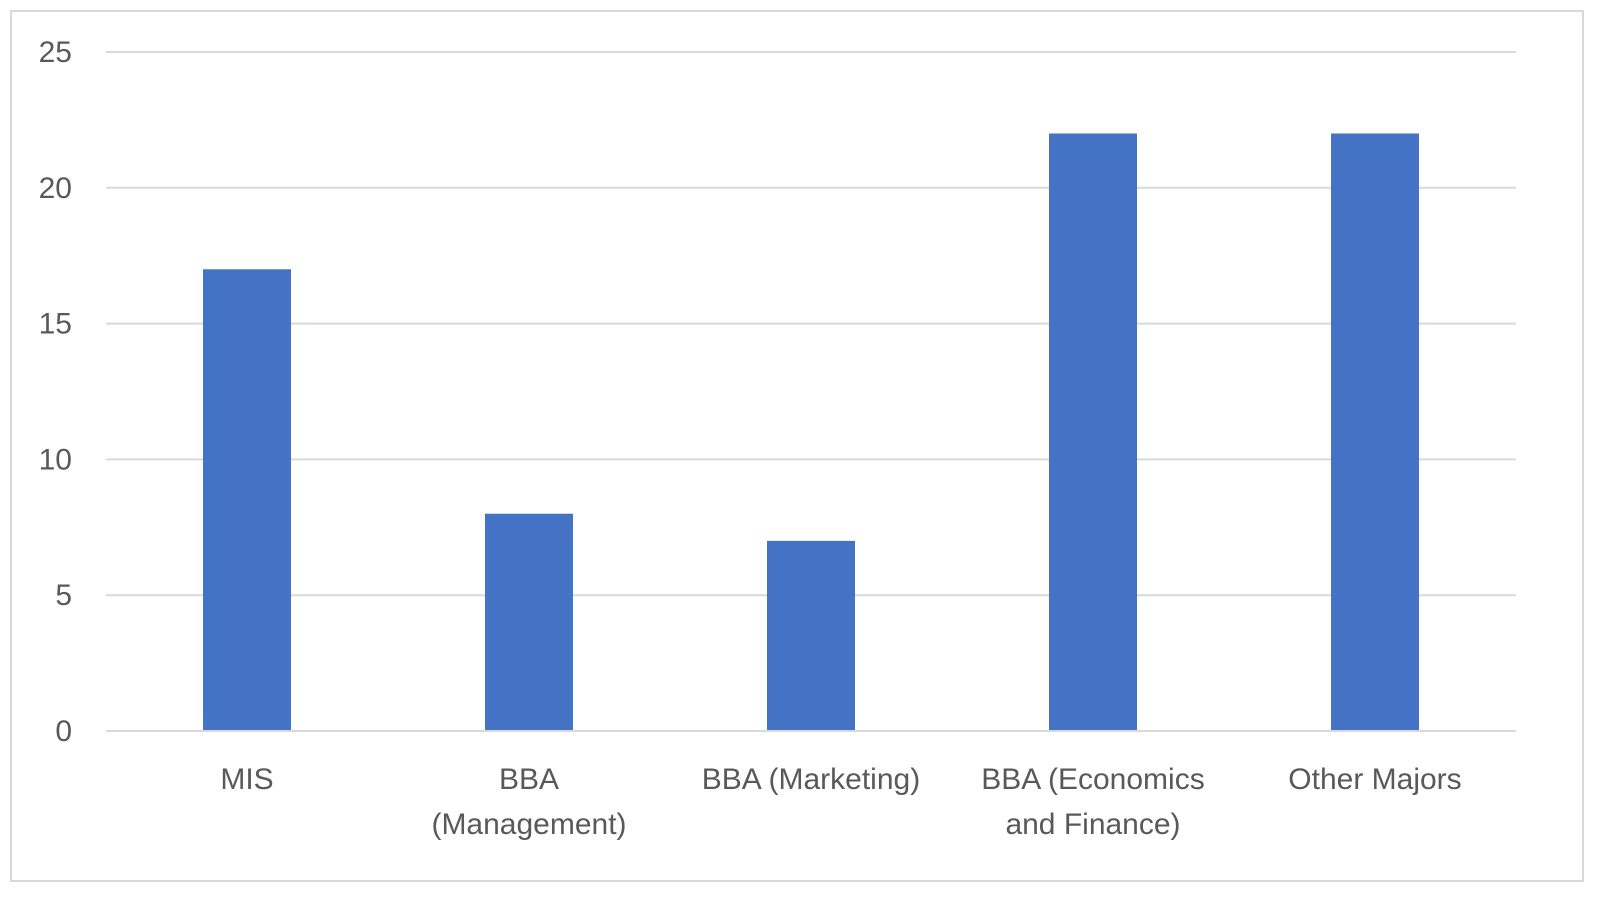 The height and width of the screenshot is (902, 1612). I want to click on x-category-label: Other Majors, so click(1374, 779).